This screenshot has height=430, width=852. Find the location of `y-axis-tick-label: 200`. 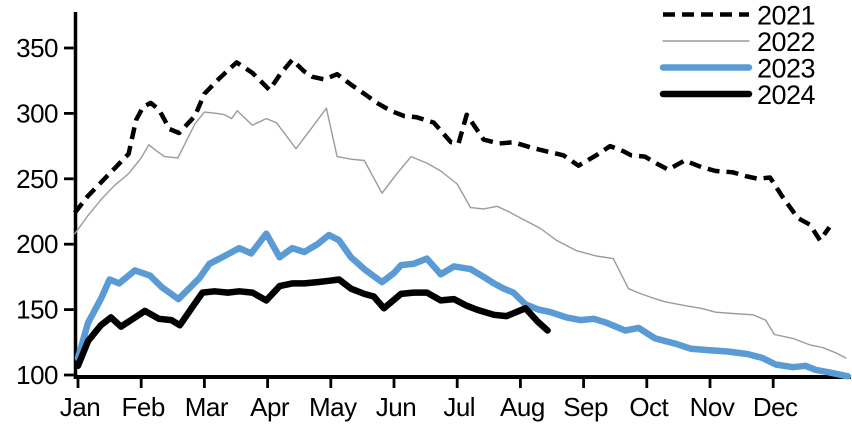

y-axis-tick-label: 200 is located at coordinates (37, 244).